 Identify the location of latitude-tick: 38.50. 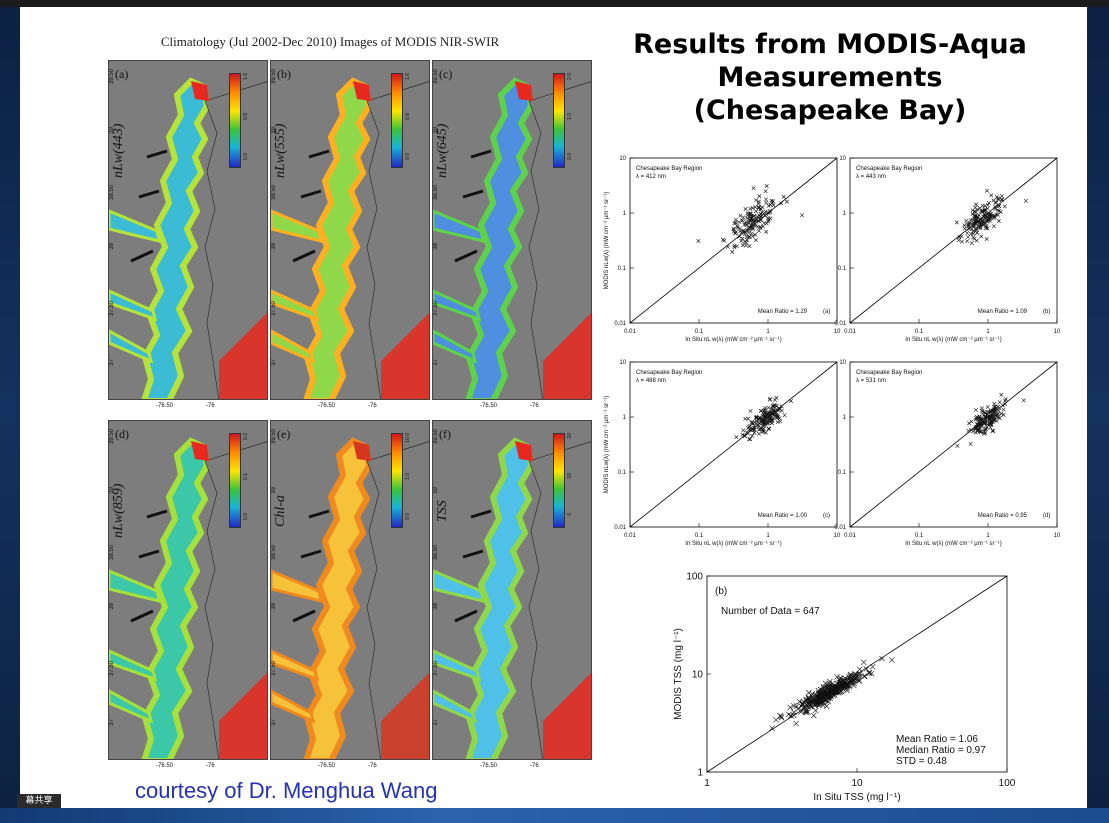
(274, 553).